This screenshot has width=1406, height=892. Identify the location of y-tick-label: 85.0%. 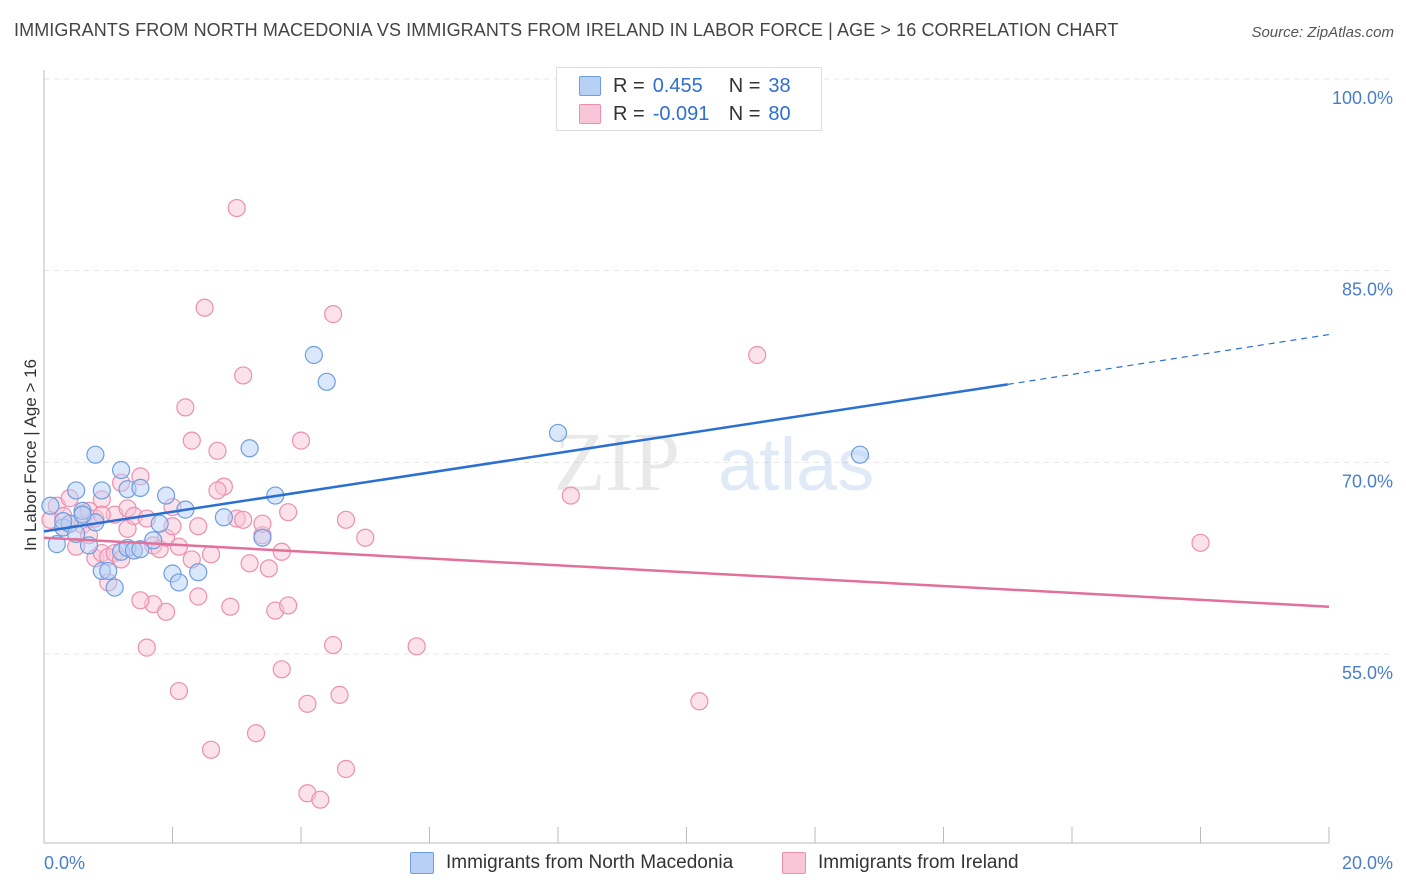
(1367, 290).